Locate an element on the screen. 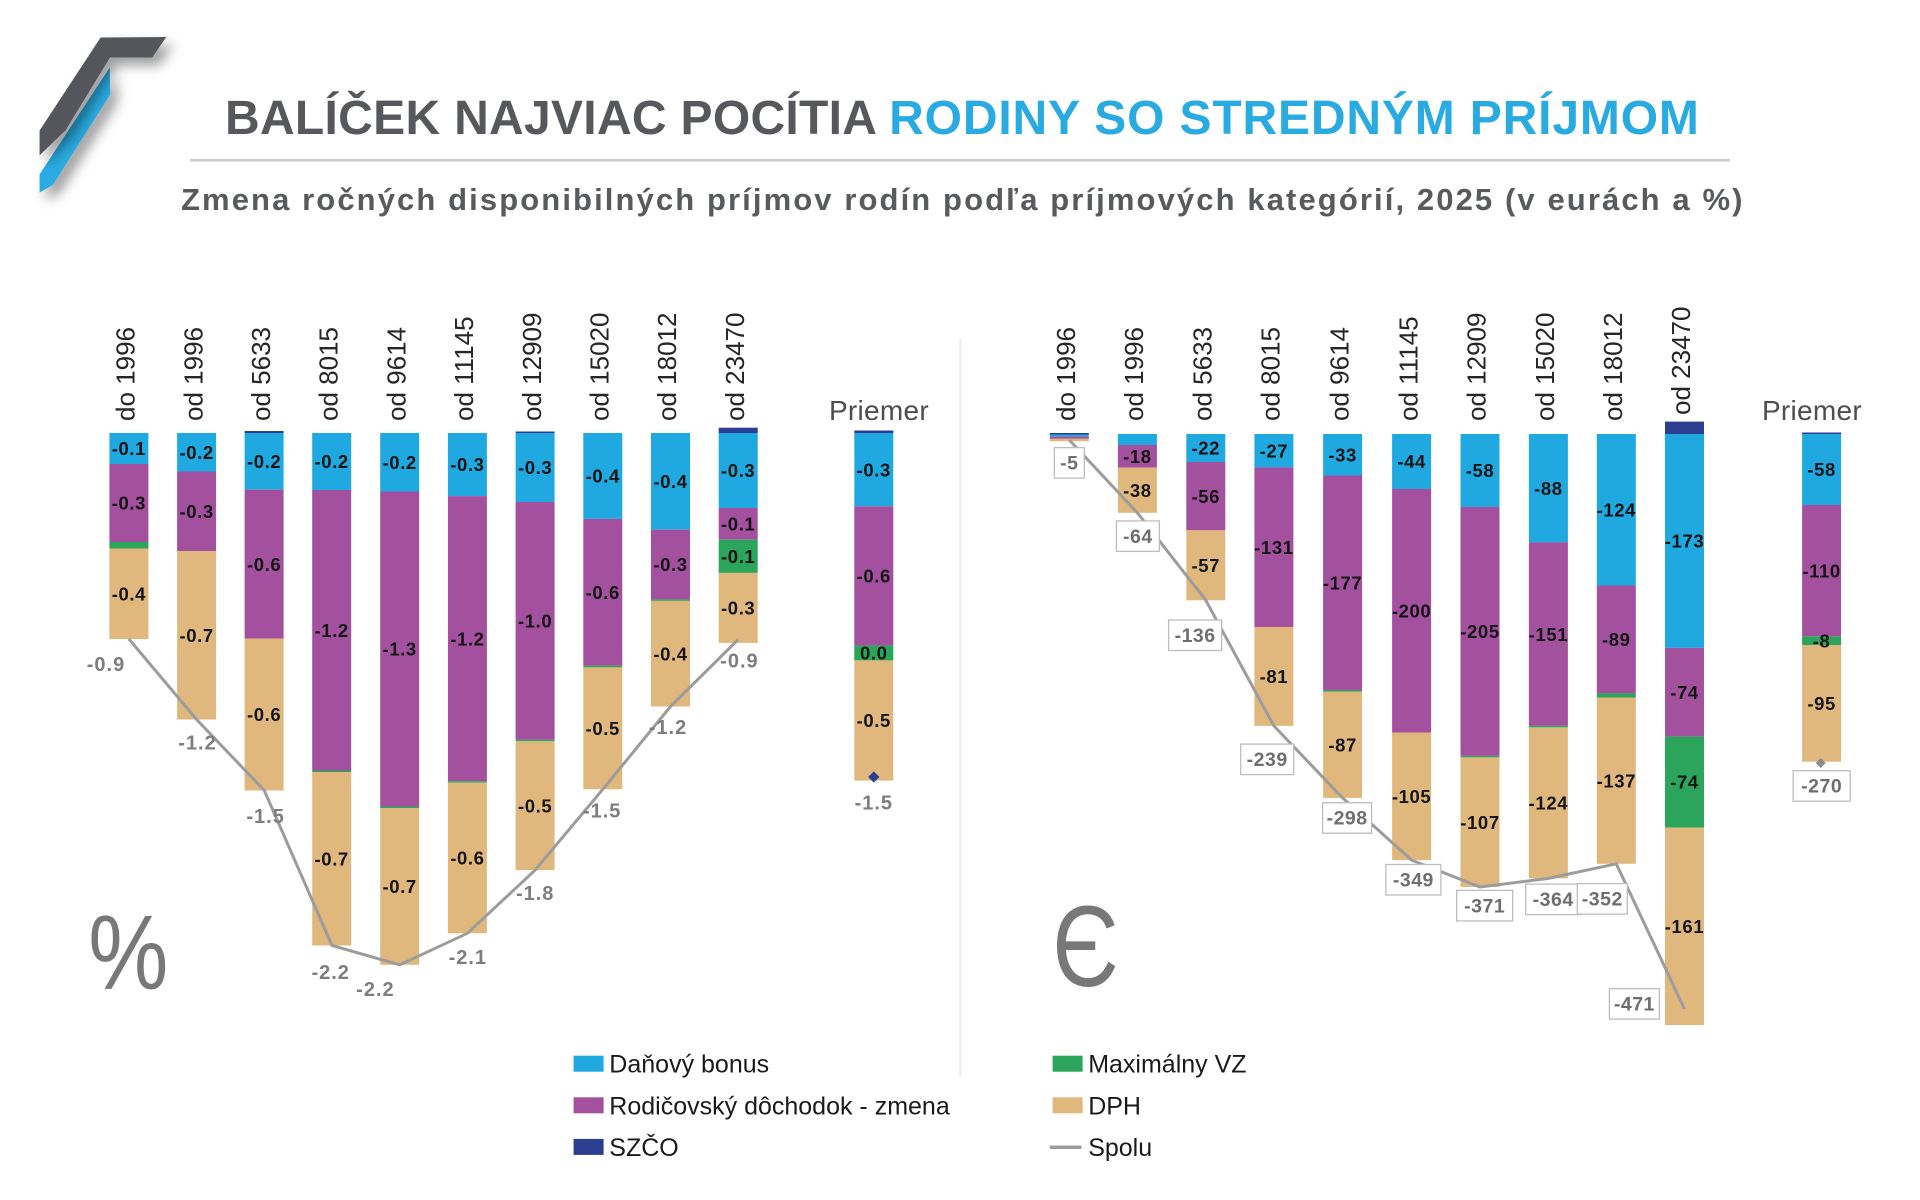 The image size is (1920, 1200). svg-text: -200 is located at coordinates (1411, 610).